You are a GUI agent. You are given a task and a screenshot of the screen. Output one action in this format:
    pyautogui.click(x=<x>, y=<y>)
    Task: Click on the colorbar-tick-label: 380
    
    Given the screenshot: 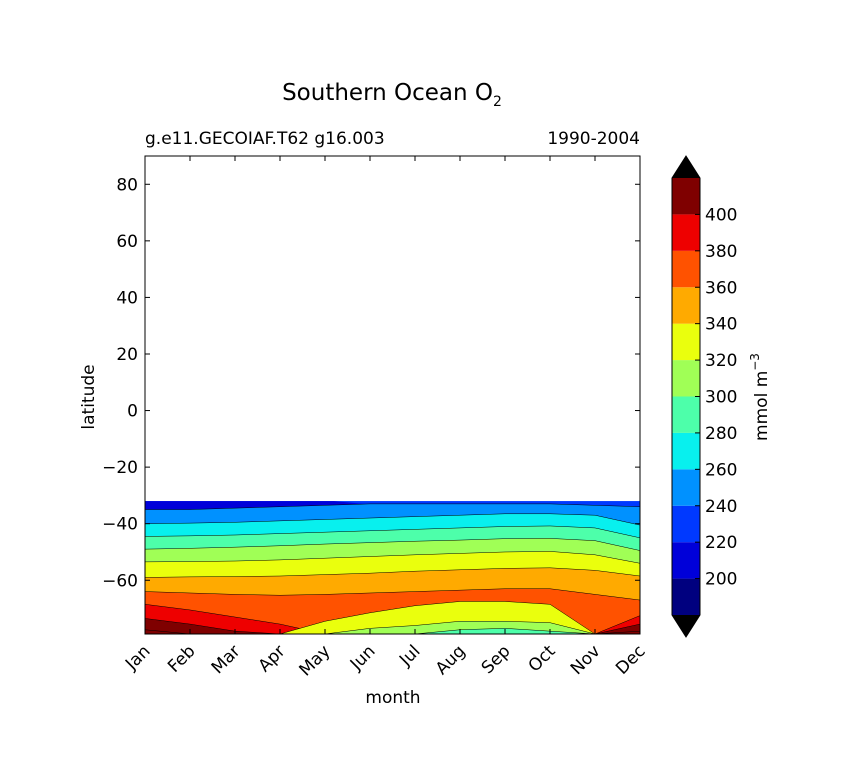 What is the action you would take?
    pyautogui.click(x=721, y=252)
    